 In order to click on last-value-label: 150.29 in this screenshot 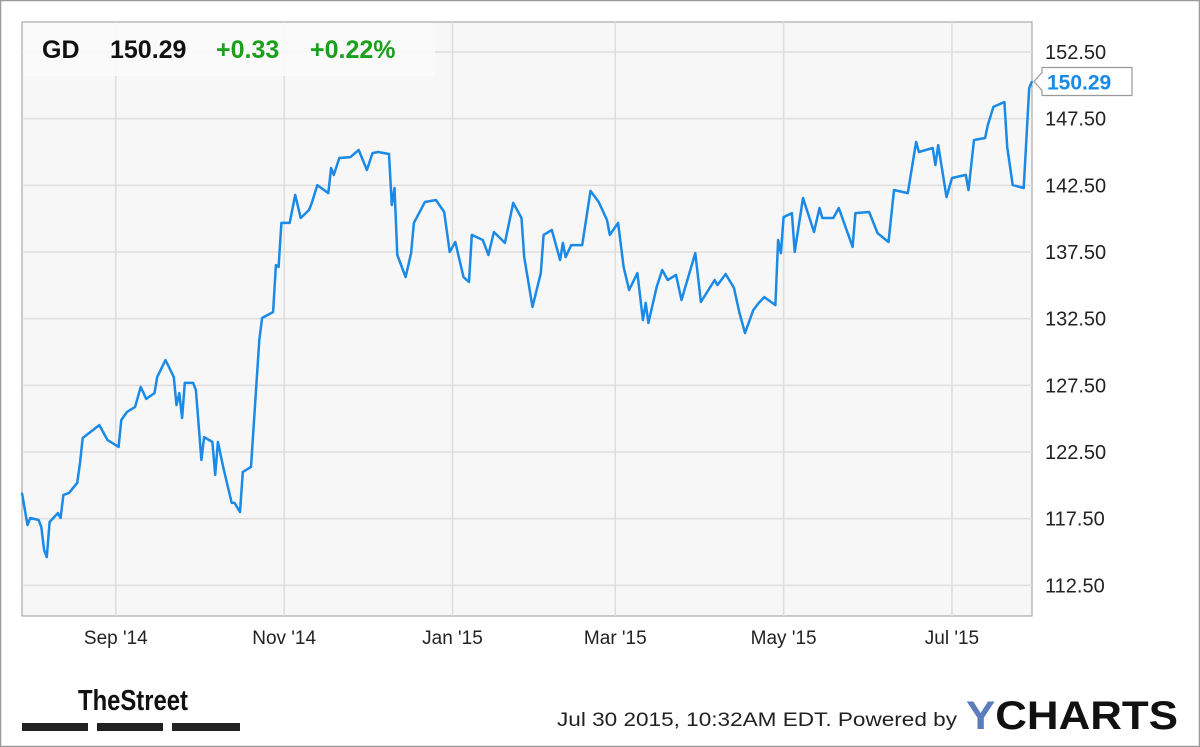, I will do `click(1079, 82)`.